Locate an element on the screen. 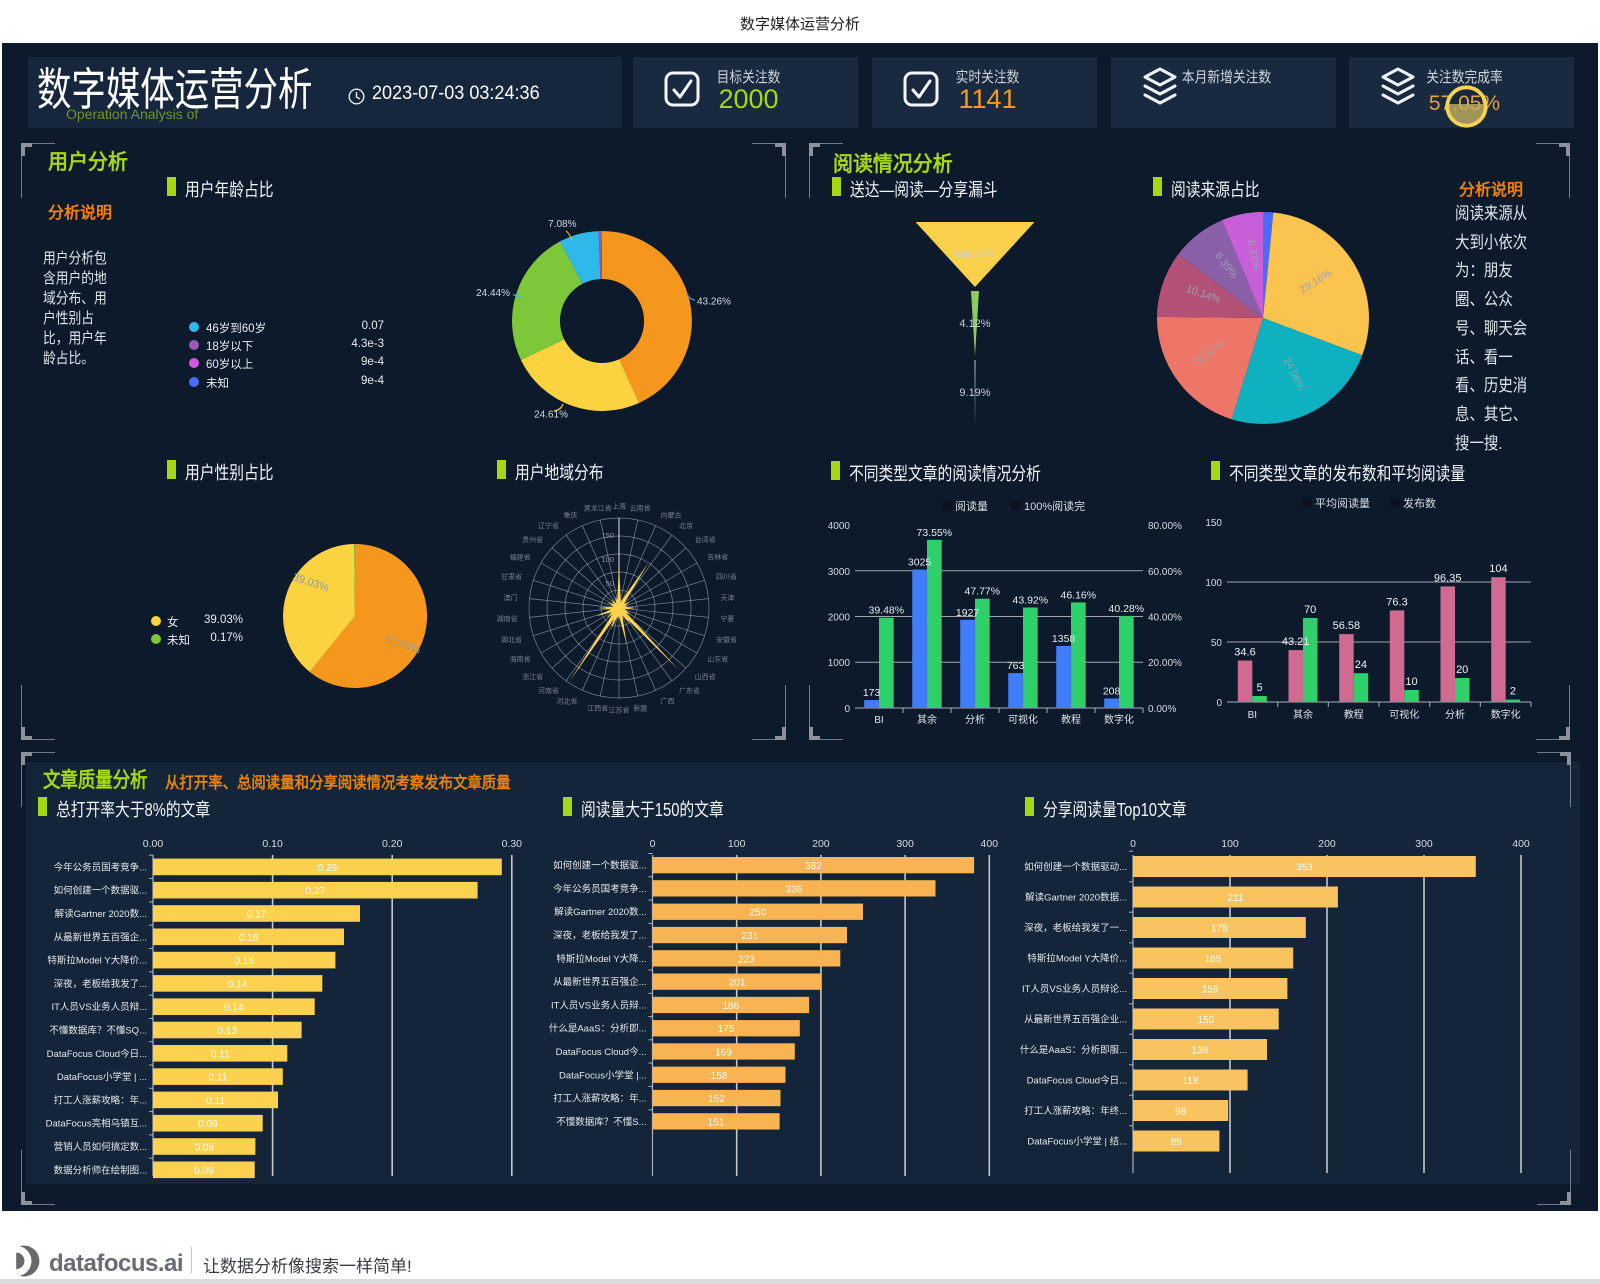 The height and width of the screenshot is (1284, 1600). svg-text: 20.00% is located at coordinates (1165, 663).